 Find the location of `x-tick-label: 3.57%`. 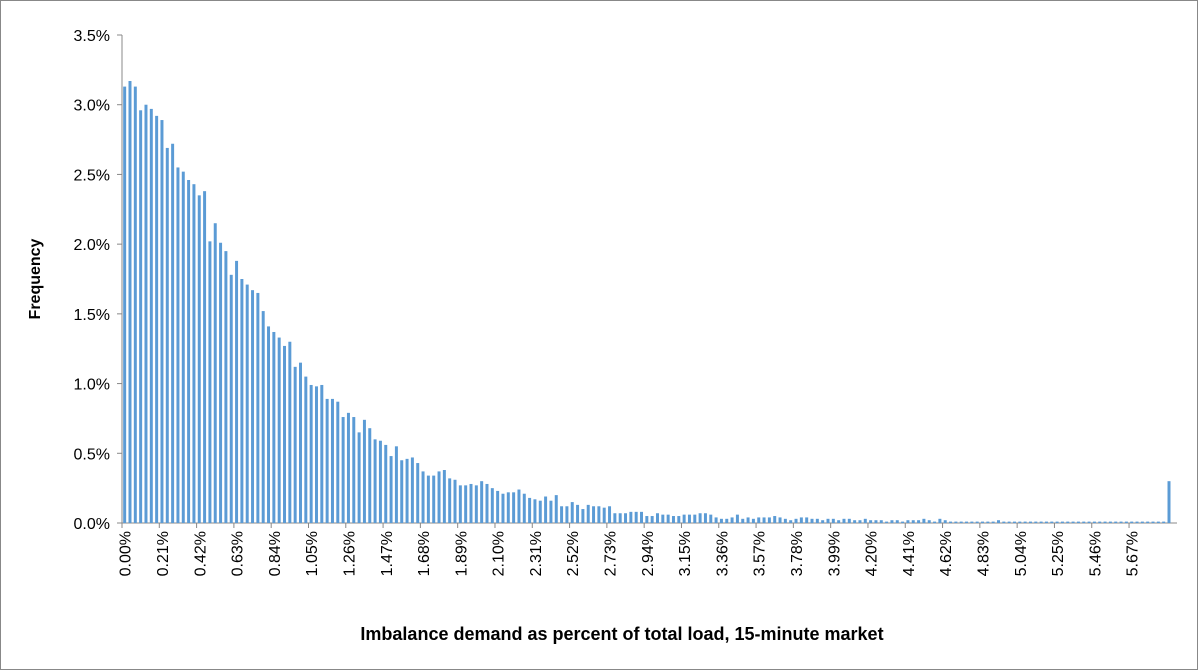

x-tick-label: 3.57% is located at coordinates (760, 553).